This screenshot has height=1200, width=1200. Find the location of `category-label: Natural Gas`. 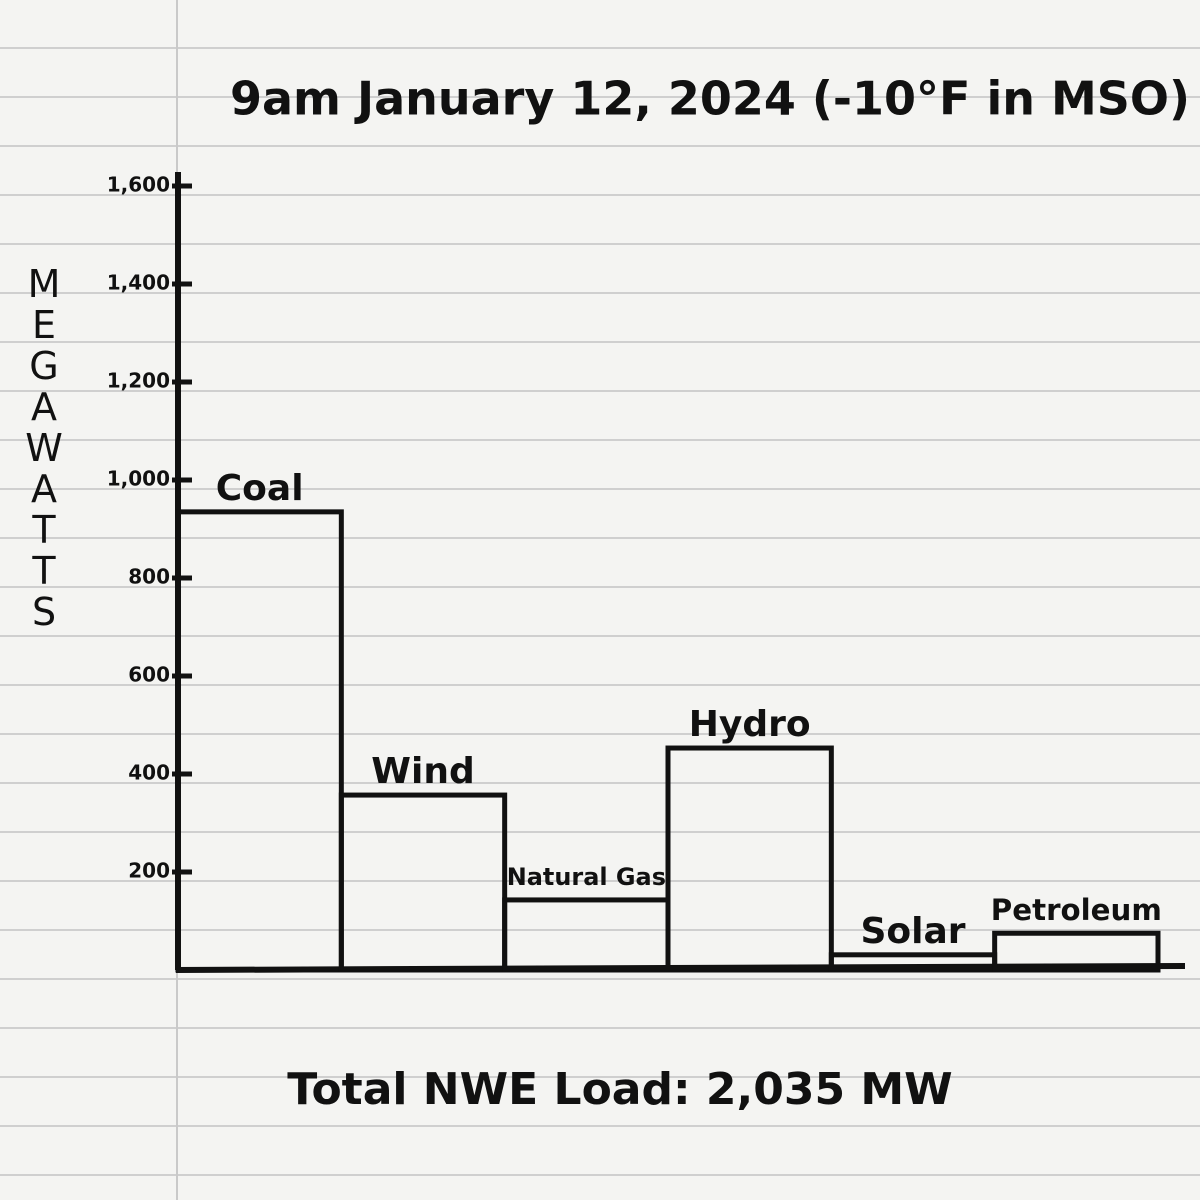

category-label: Natural Gas is located at coordinates (586, 877).